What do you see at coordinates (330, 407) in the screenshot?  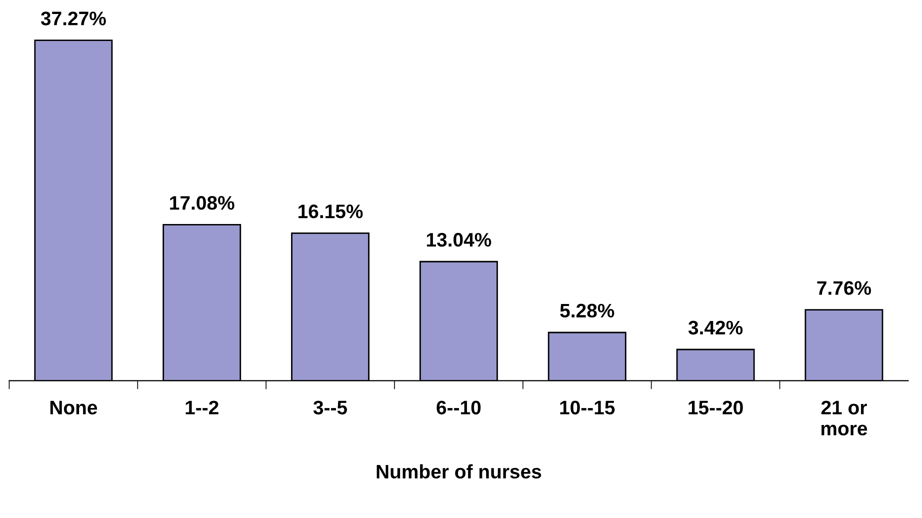 I see `x-tick-label: 3--5` at bounding box center [330, 407].